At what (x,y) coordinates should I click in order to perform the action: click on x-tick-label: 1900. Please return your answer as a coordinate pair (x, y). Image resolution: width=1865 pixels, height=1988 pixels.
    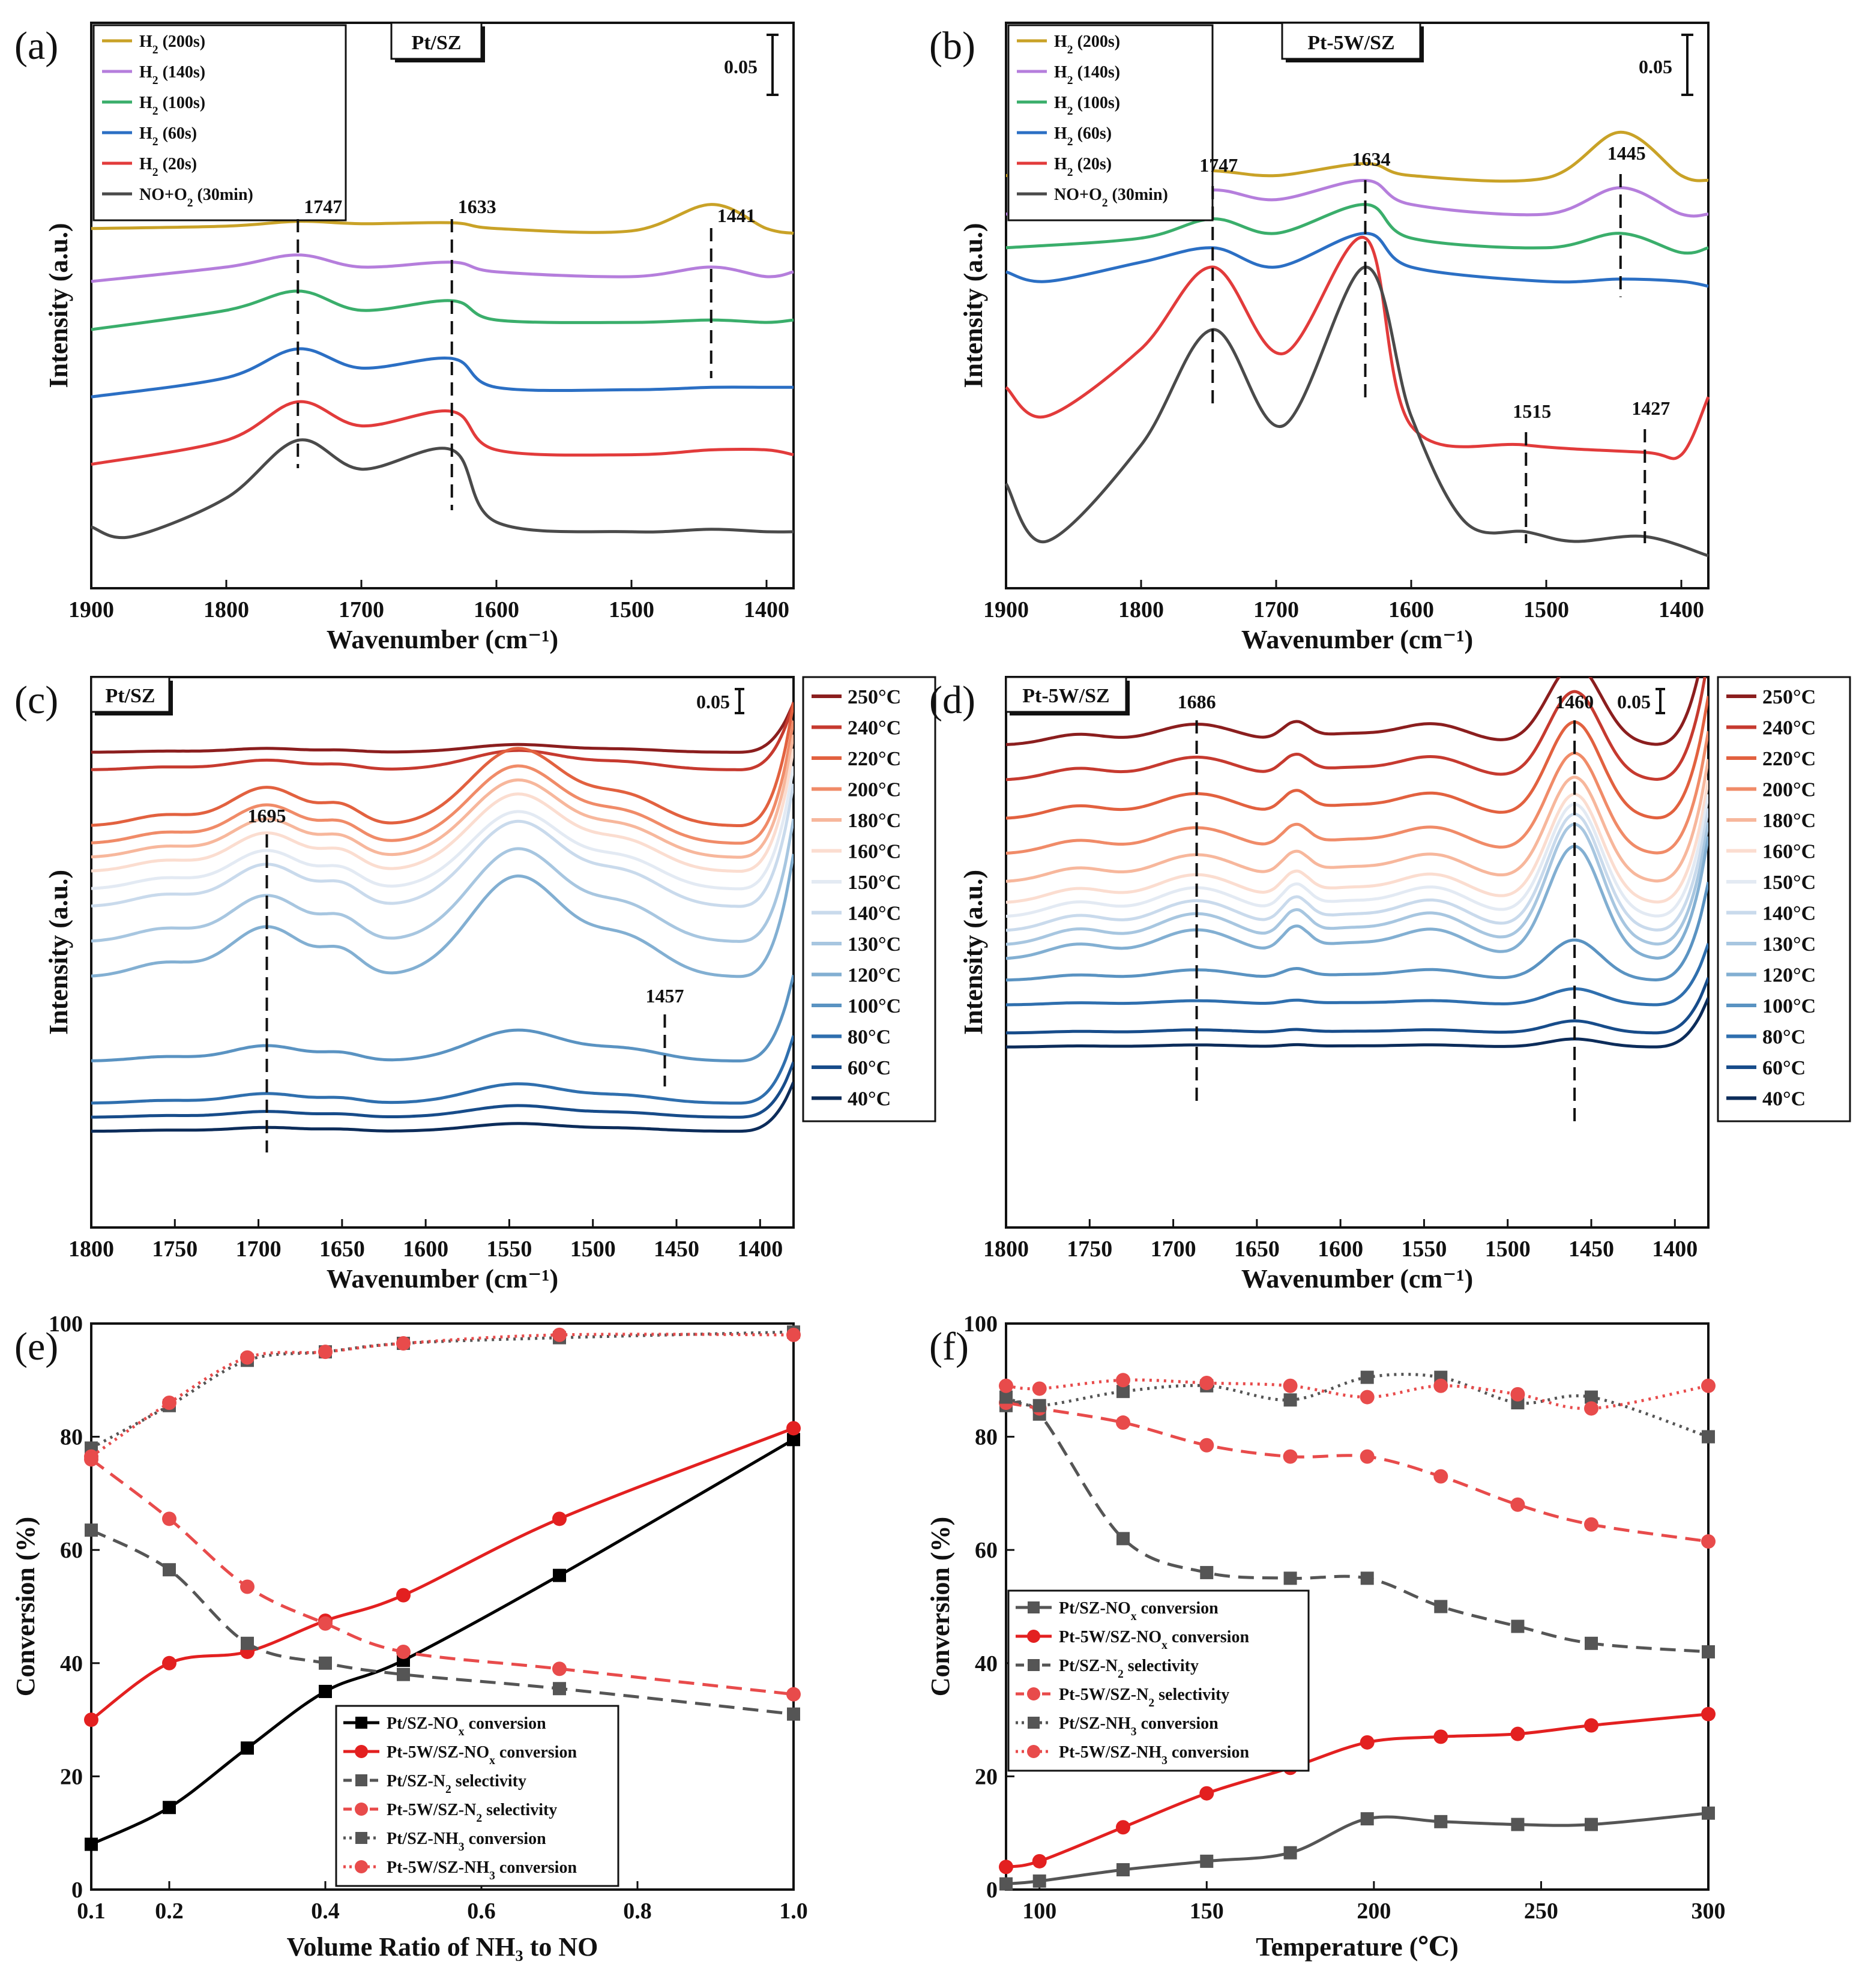
    Looking at the image, I should click on (91, 609).